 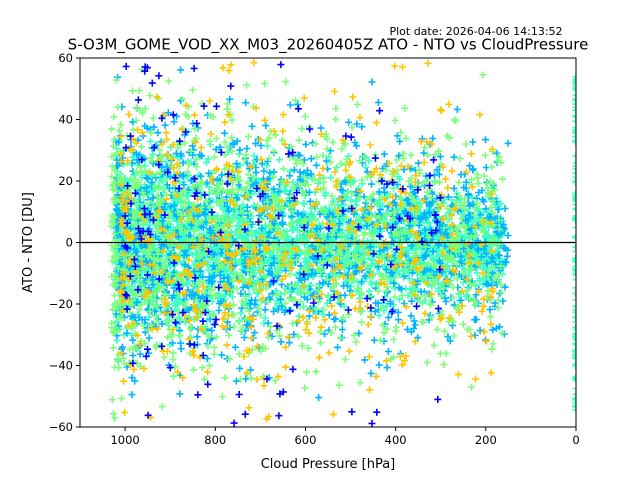 What do you see at coordinates (475, 31) in the screenshot?
I see `plot-date: Plot date: 2026-04-06 14:13:52` at bounding box center [475, 31].